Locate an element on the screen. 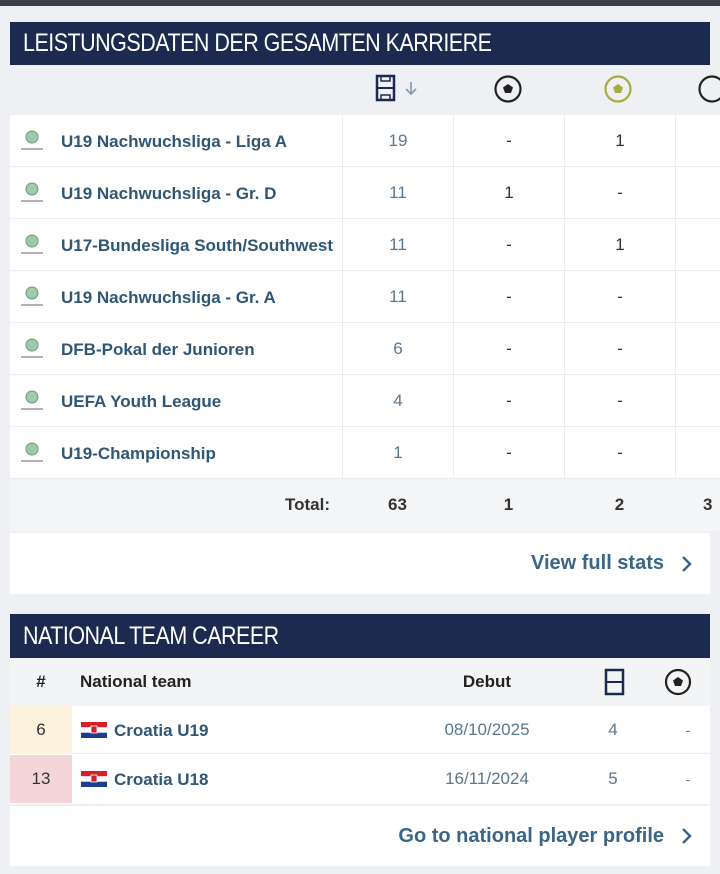  competition-name: U19 Nachwuchsliga - Gr. D is located at coordinates (169, 193).